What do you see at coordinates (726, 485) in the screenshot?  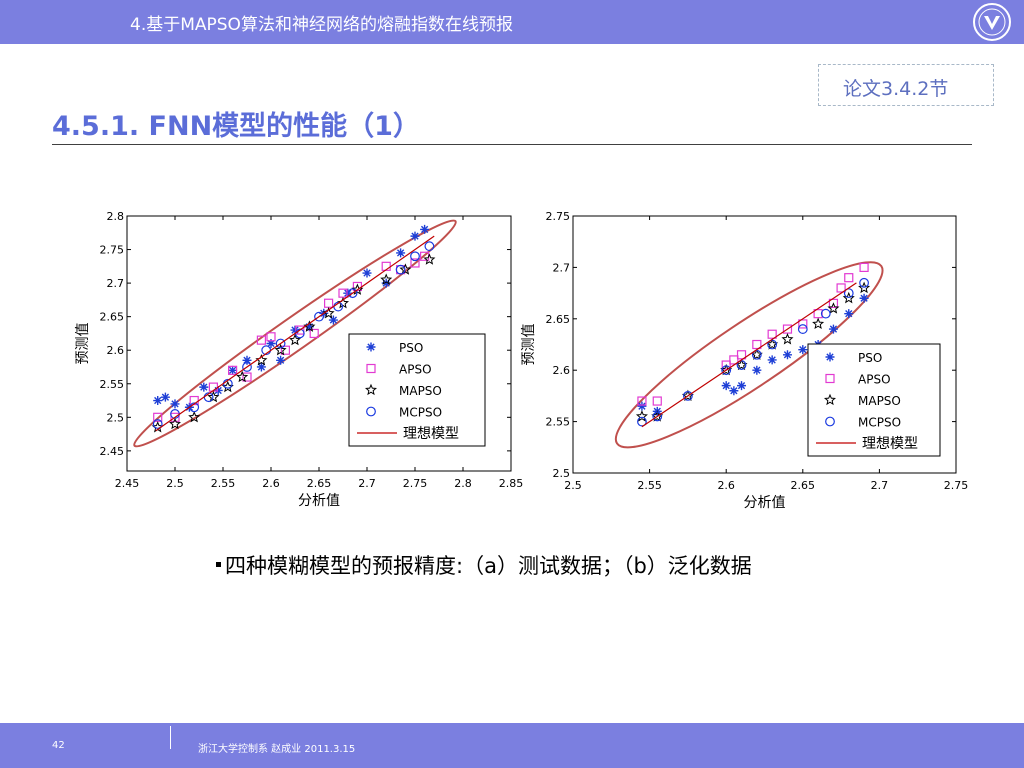 I see `chart-b-x-tick-label: 2.6` at bounding box center [726, 485].